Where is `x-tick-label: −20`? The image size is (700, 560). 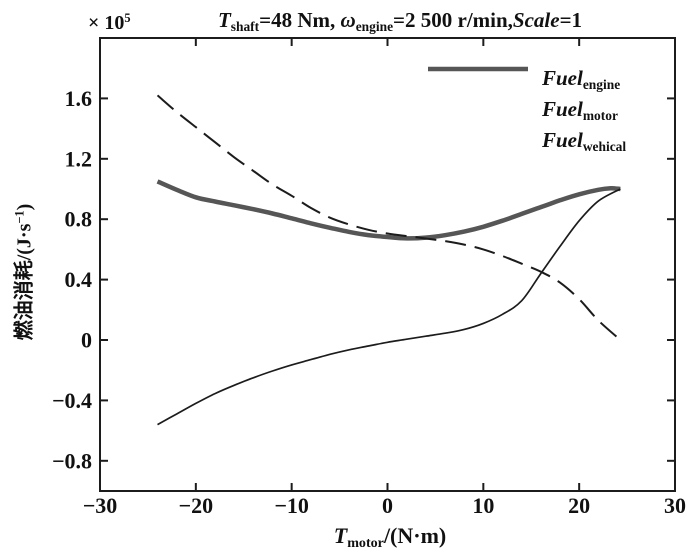
x-tick-label: −20 is located at coordinates (196, 505).